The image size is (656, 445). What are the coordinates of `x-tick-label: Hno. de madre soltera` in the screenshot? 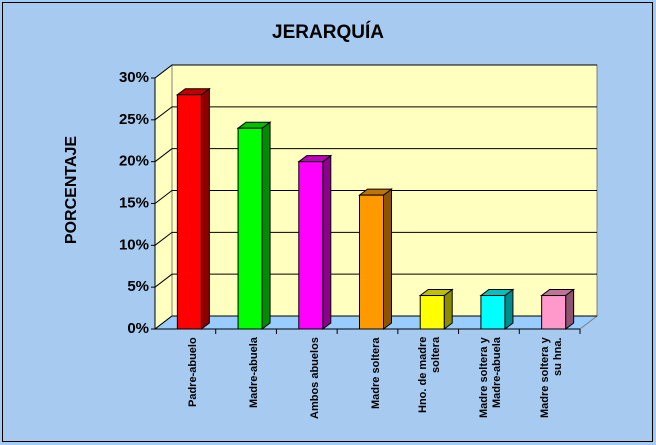 It's located at (430, 375).